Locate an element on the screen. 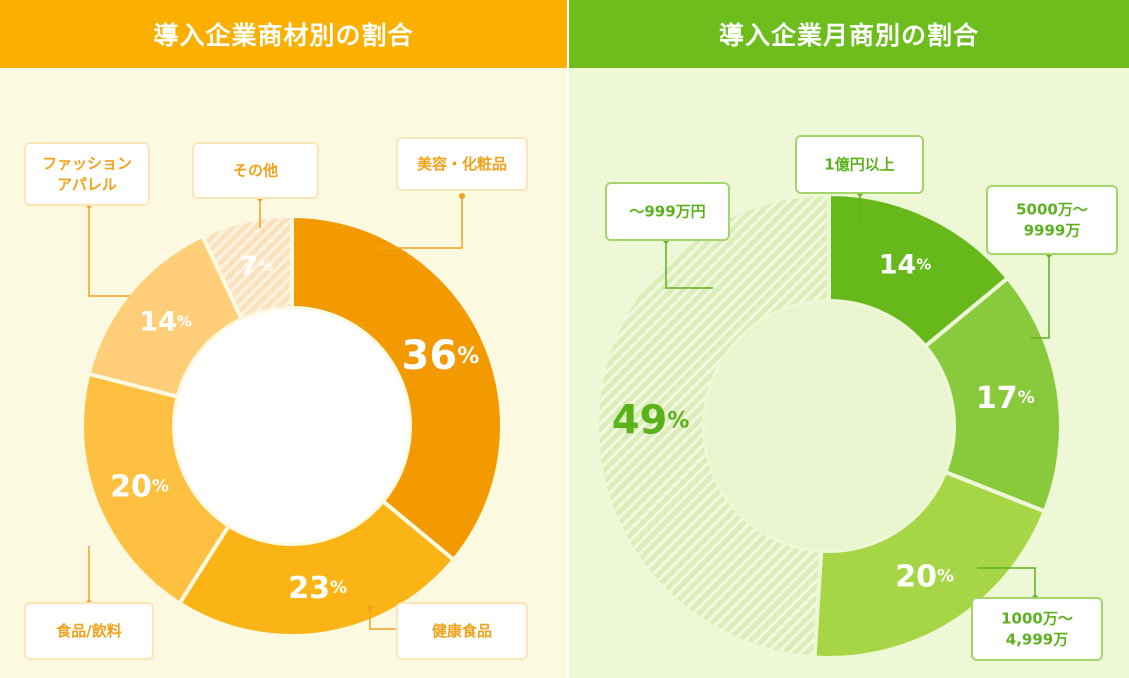 Image resolution: width=1129 pixels, height=678 pixels. category-label-0-4: その他 is located at coordinates (255, 185).